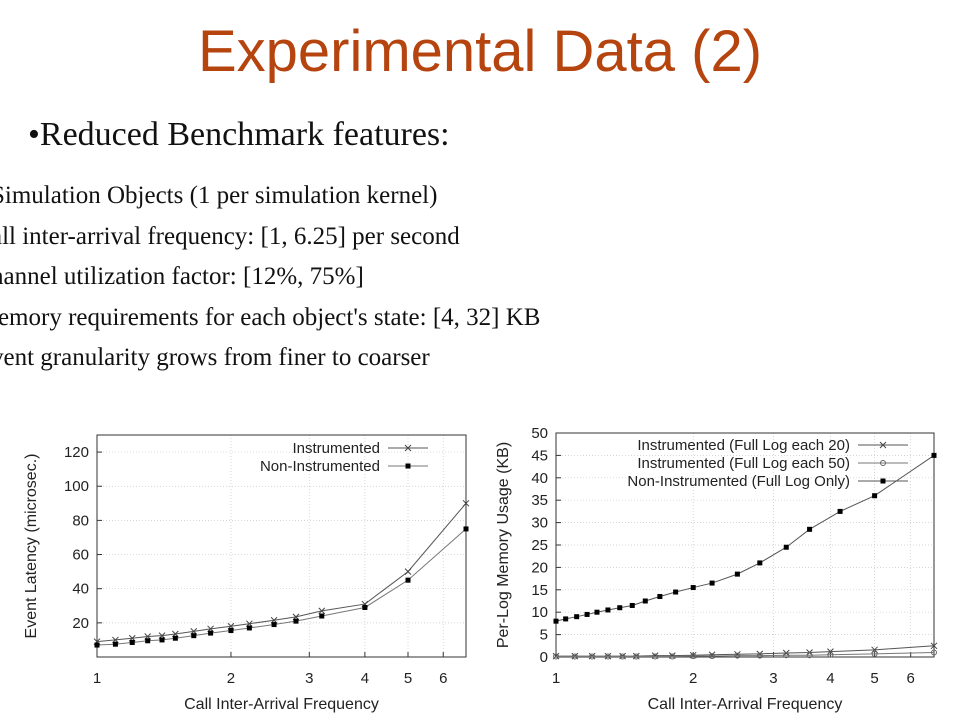 The image size is (960, 720). I want to click on y-tick-label: 30, so click(539, 523).